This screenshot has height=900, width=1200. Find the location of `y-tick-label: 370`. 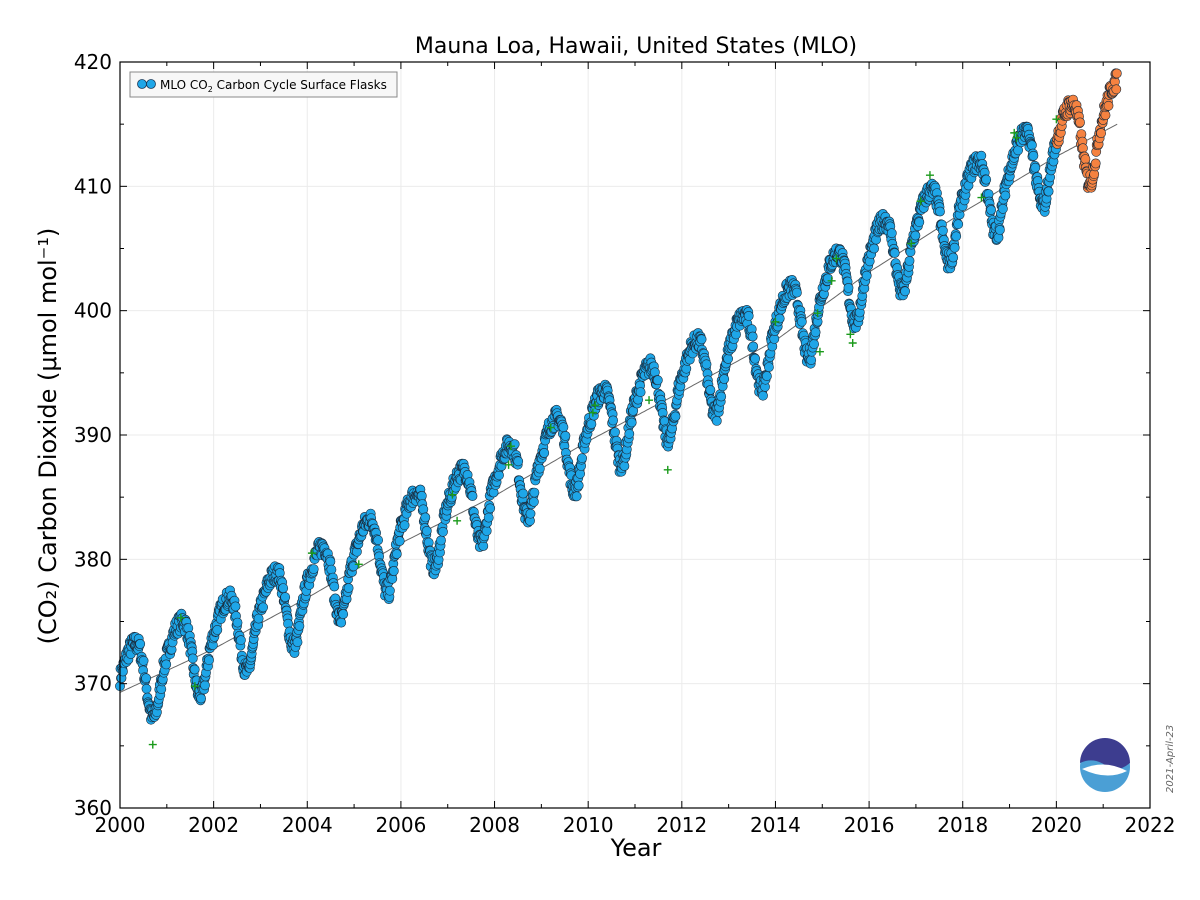

y-tick-label: 370 is located at coordinates (93, 684).